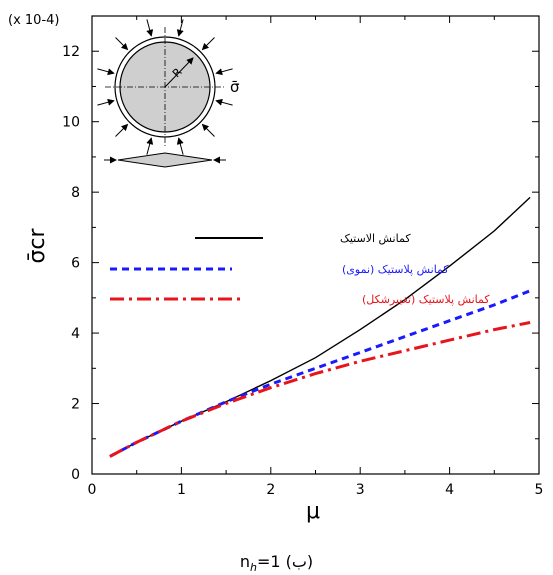 Image resolution: width=553 pixels, height=575 pixels. Describe the element at coordinates (181, 490) in the screenshot. I see `x-tick-label: 1` at that location.